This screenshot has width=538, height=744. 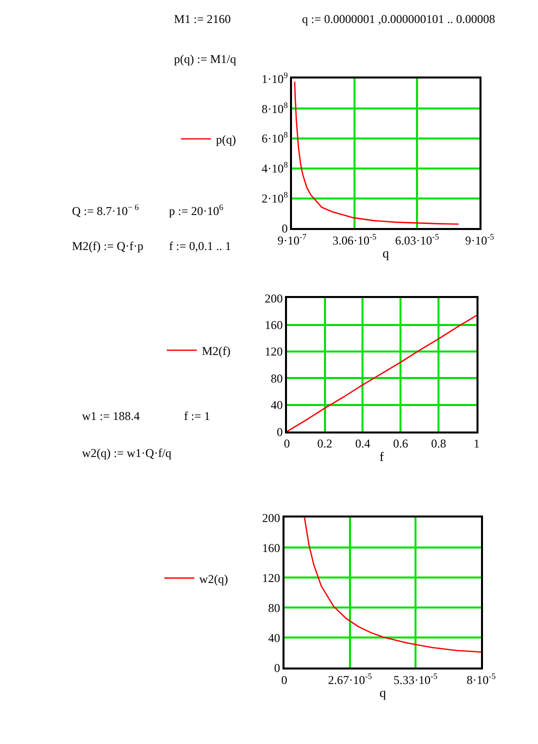 I want to click on x-tick-label: 0.8, so click(x=438, y=443).